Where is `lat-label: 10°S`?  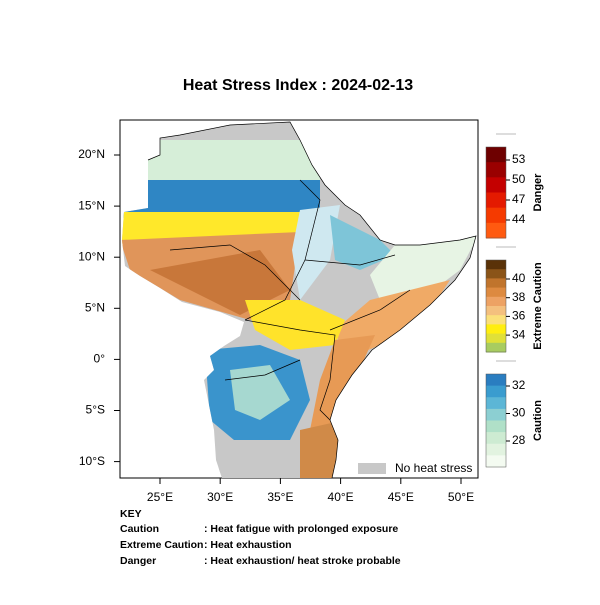 lat-label: 10°S is located at coordinates (92, 461).